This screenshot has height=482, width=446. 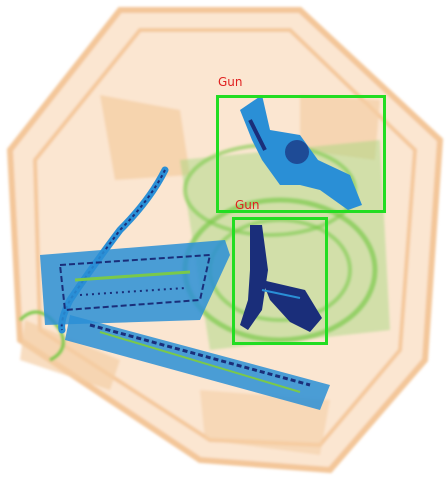 I want to click on detection-label-revolver: Gun, so click(x=230, y=82).